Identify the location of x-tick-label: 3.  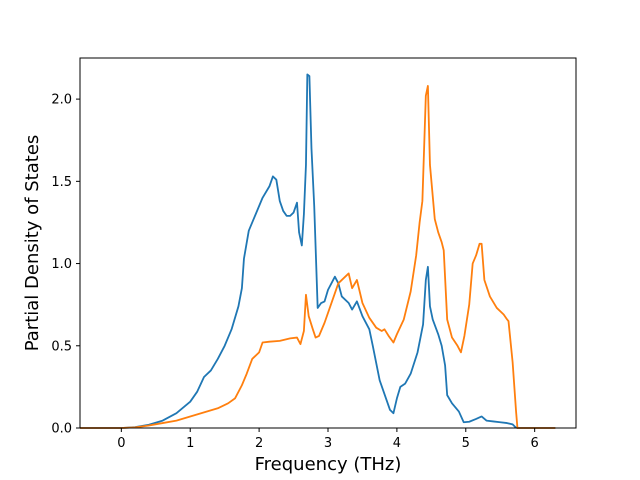
(328, 443).